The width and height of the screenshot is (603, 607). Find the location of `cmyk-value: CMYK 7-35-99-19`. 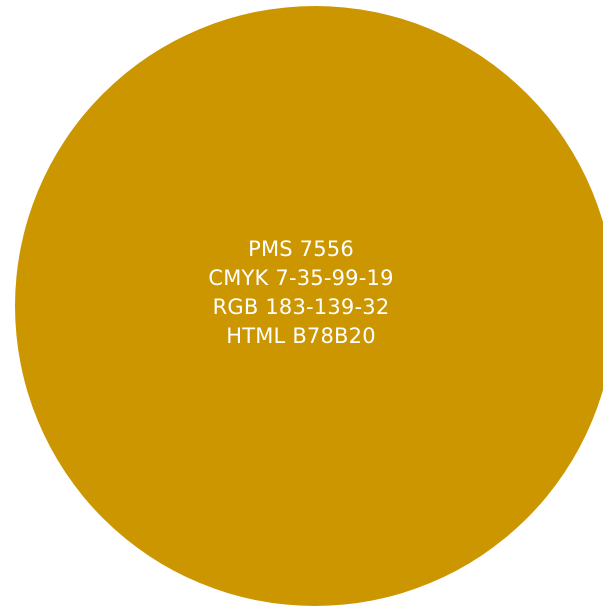

cmyk-value: CMYK 7-35-99-19 is located at coordinates (301, 278).